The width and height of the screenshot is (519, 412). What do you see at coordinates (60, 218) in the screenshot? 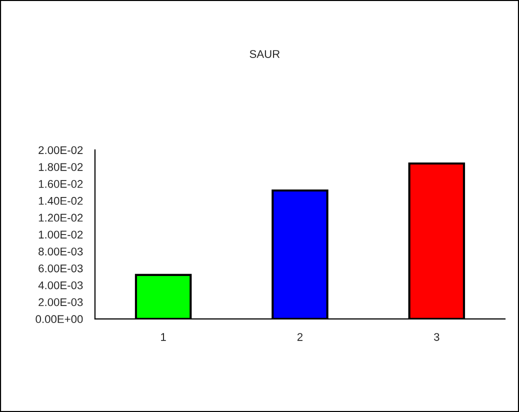
I see `y-tick-label: 1.20E-02` at bounding box center [60, 218].